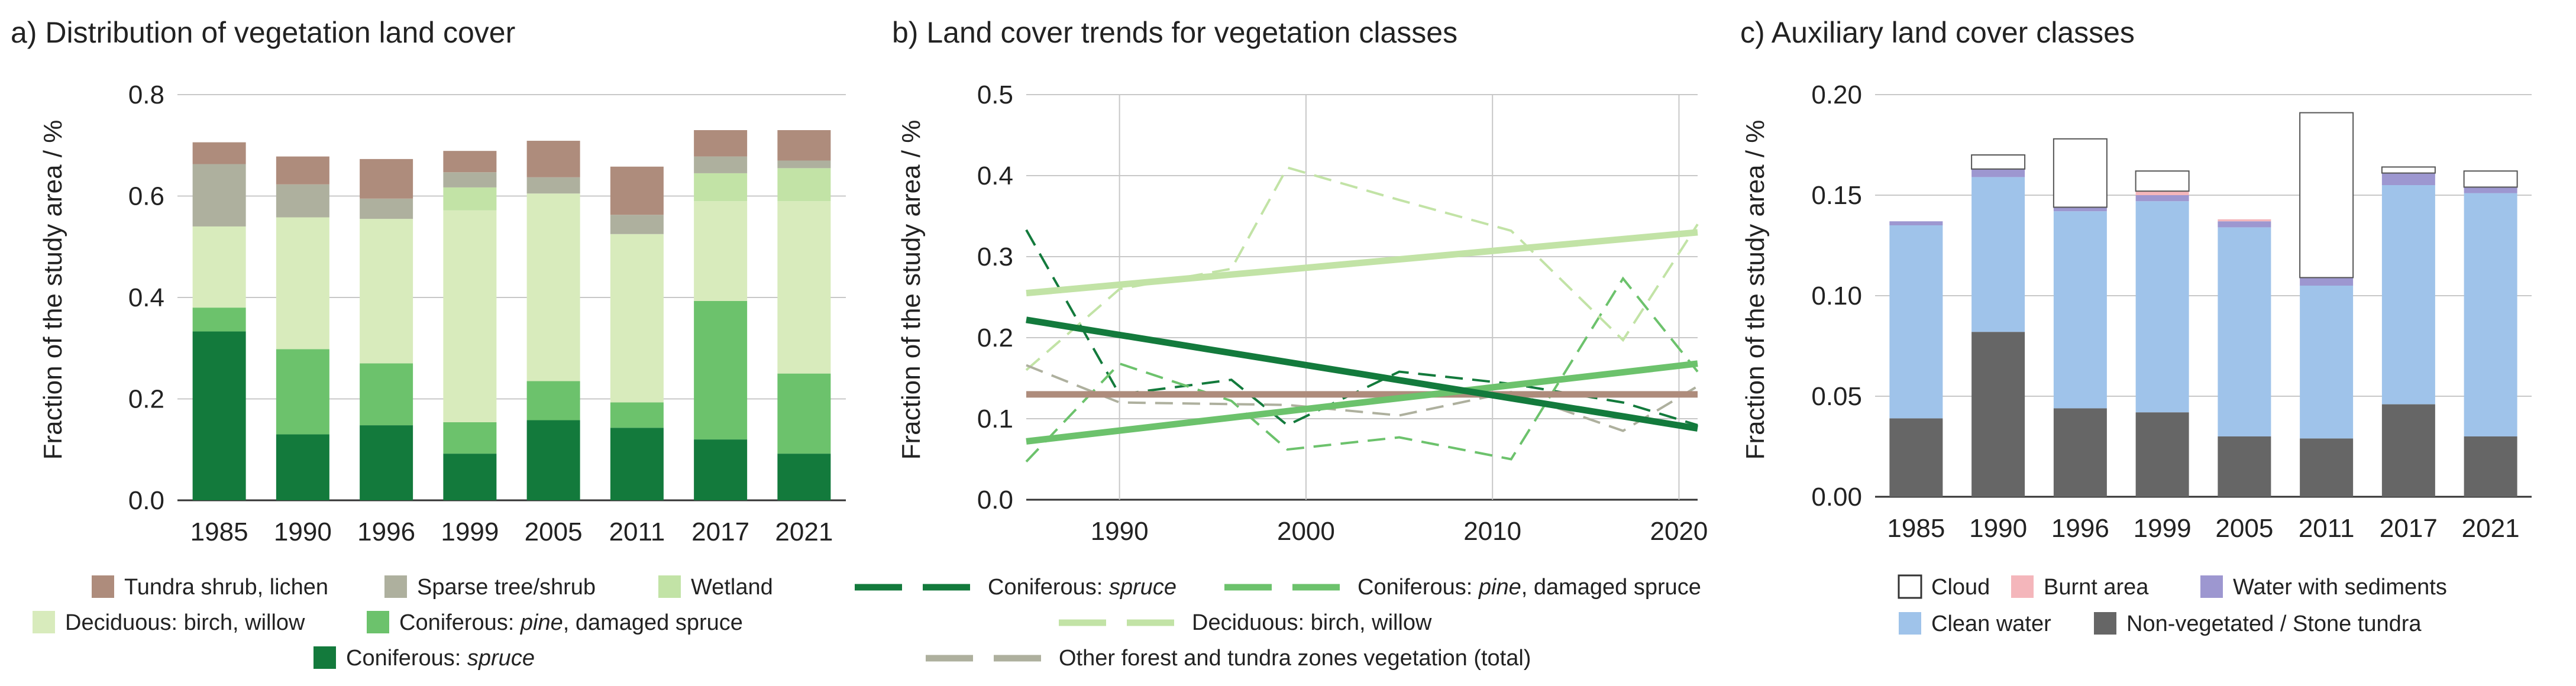 Image resolution: width=2576 pixels, height=686 pixels. I want to click on bar-segment-tundra-shrub-lichen-2011, so click(637, 190).